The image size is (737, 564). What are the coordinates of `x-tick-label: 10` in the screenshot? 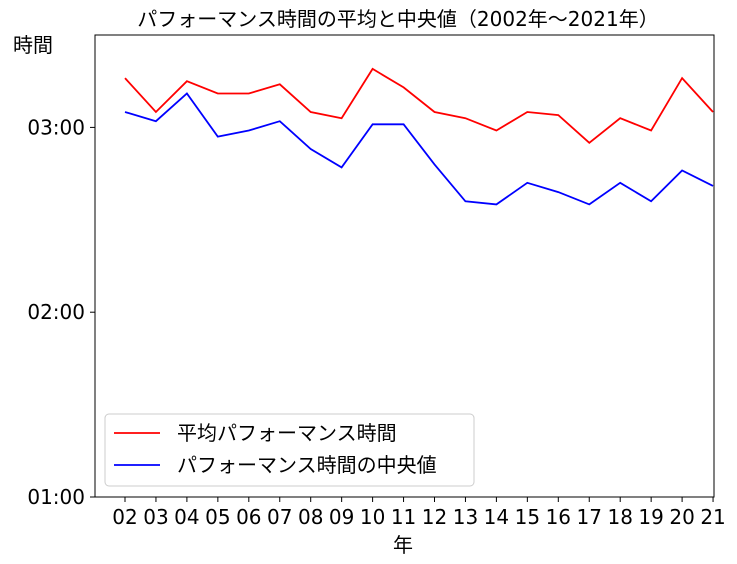 It's located at (372, 517).